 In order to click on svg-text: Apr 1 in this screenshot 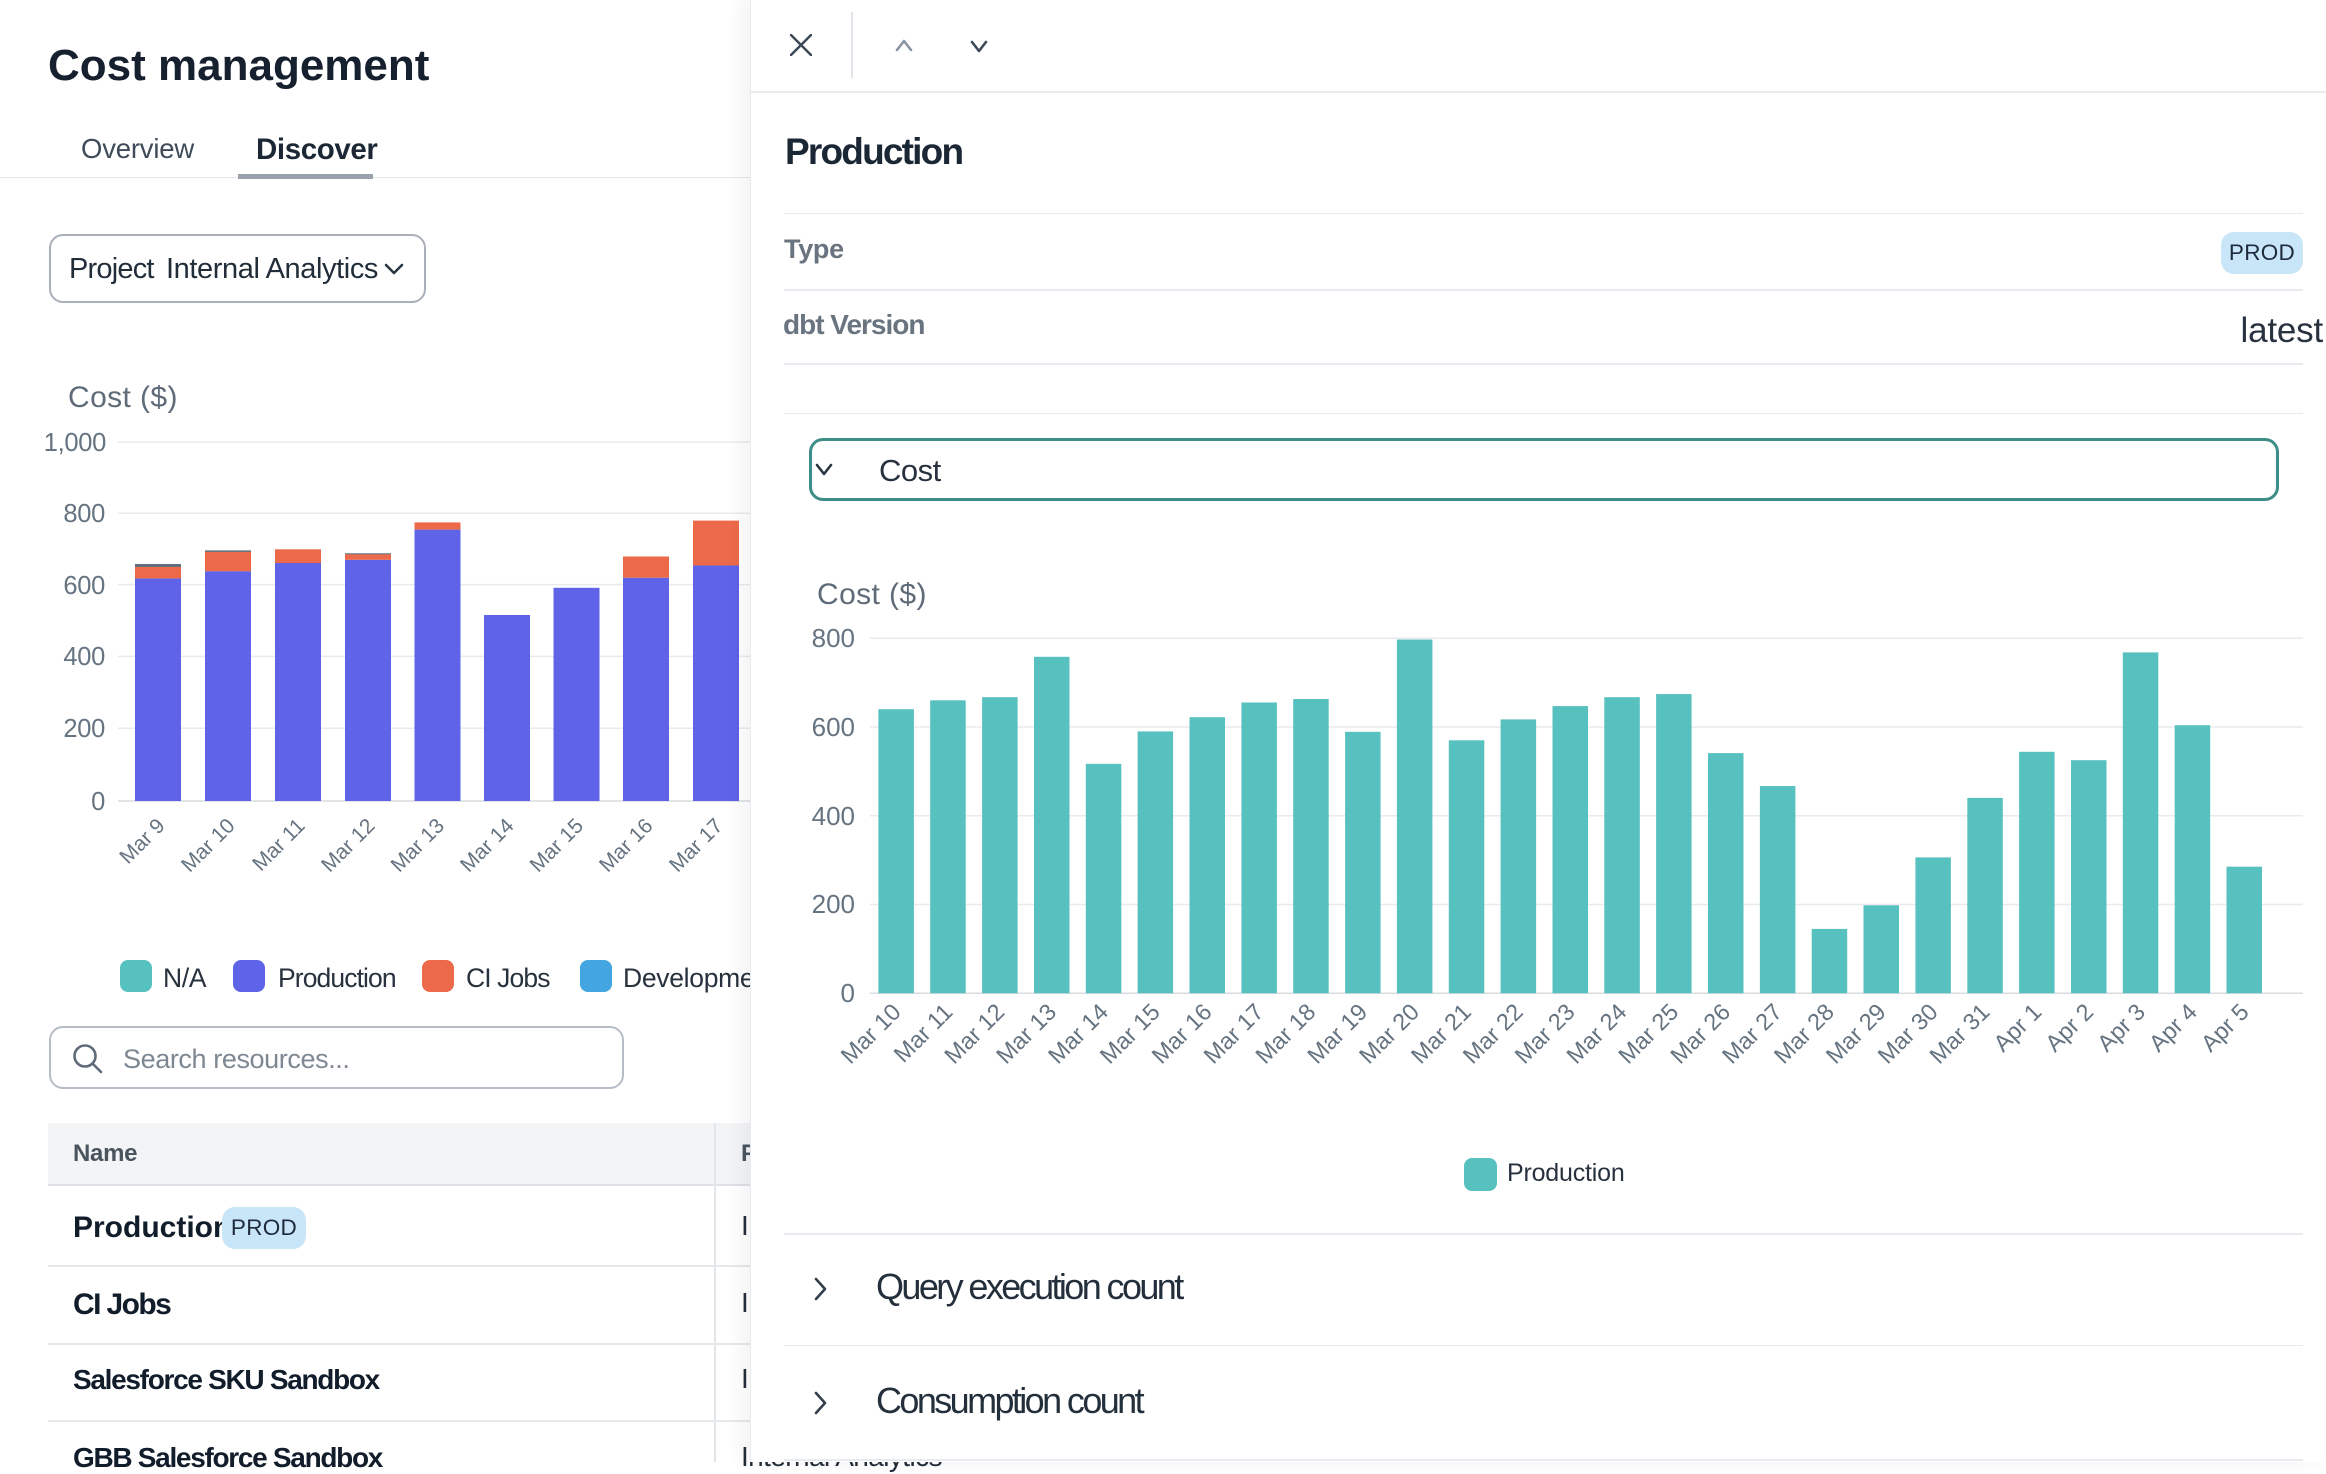, I will do `click(2017, 1028)`.